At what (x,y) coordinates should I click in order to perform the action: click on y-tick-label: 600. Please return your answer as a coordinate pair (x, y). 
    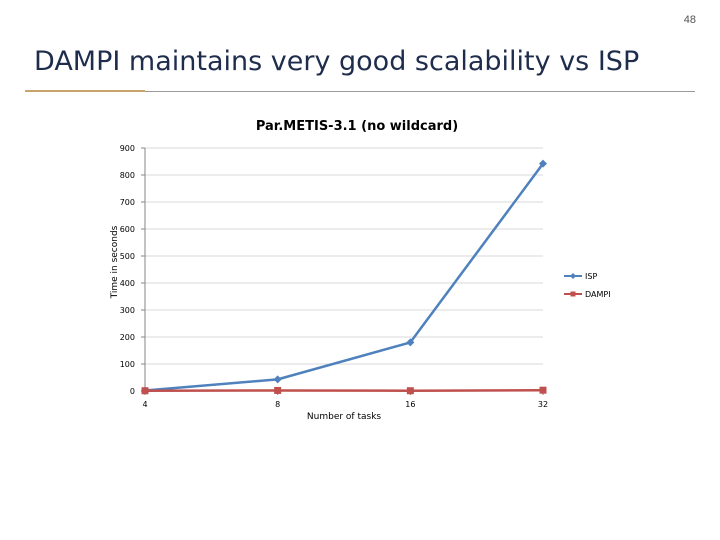
    Looking at the image, I should click on (127, 229).